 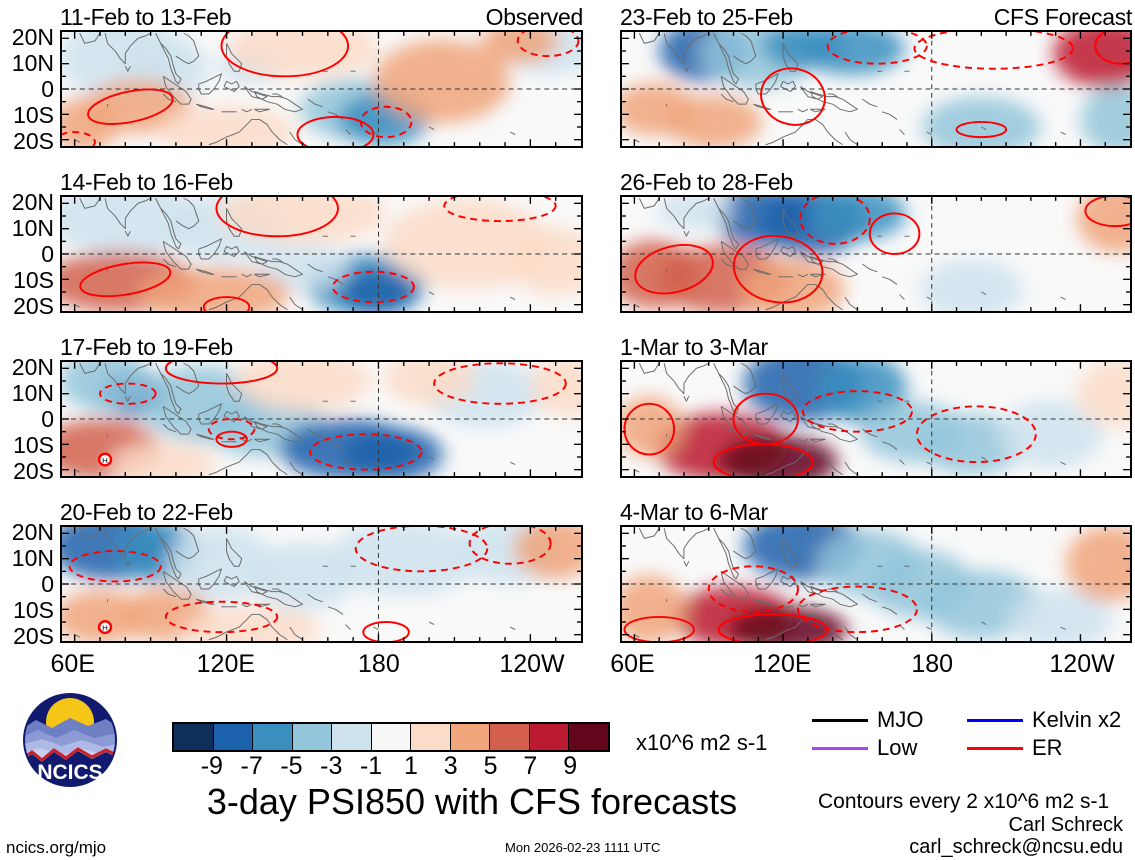 What do you see at coordinates (33, 280) in the screenshot?
I see `y-axis-label: 10S` at bounding box center [33, 280].